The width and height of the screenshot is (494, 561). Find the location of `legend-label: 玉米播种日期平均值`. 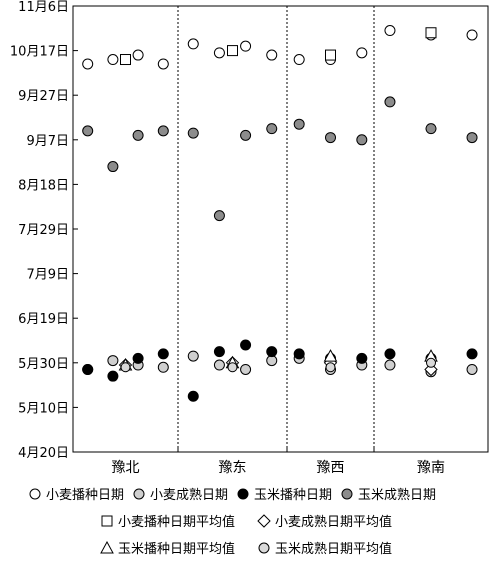

legend-label: 玉米播种日期平均值 is located at coordinates (177, 549).